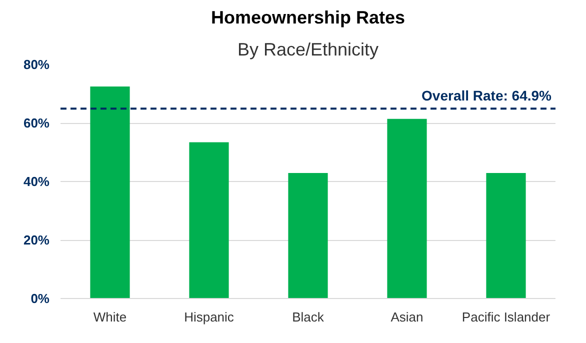  Describe the element at coordinates (36, 181) in the screenshot. I see `y-tick-label: 40%` at that location.